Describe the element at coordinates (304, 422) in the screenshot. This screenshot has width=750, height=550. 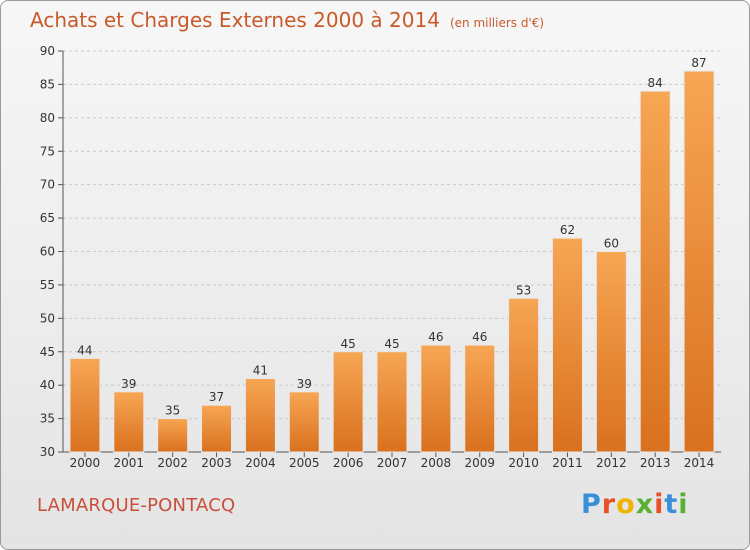
I see `bar-2005` at that location.